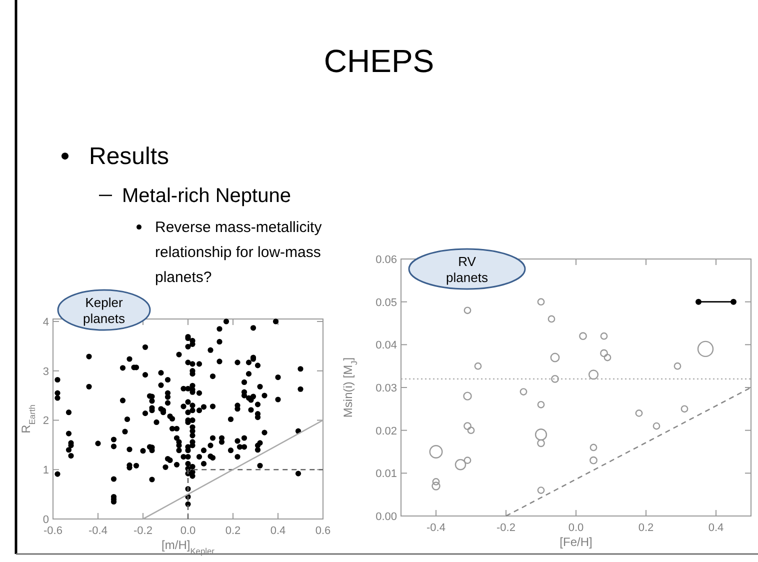 The image size is (758, 562). What do you see at coordinates (188, 547) in the screenshot?
I see `x-axis-title: [m/H]$_{Kepler}$` at bounding box center [188, 547].